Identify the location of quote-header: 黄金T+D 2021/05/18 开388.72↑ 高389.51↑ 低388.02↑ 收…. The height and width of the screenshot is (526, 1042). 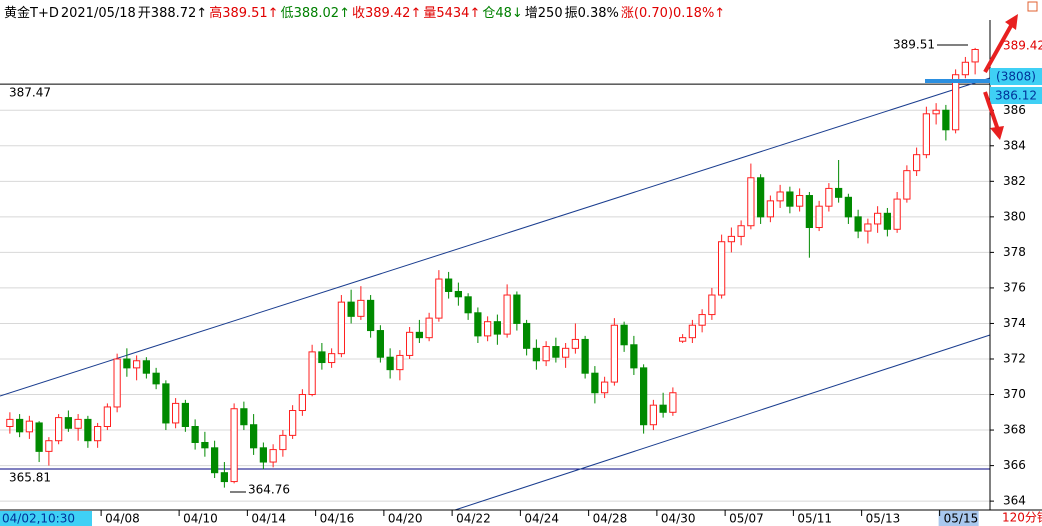
(365, 11).